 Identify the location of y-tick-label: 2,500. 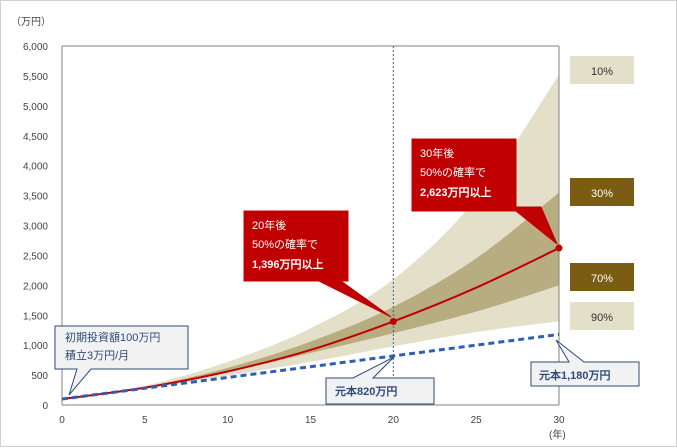
(35, 256).